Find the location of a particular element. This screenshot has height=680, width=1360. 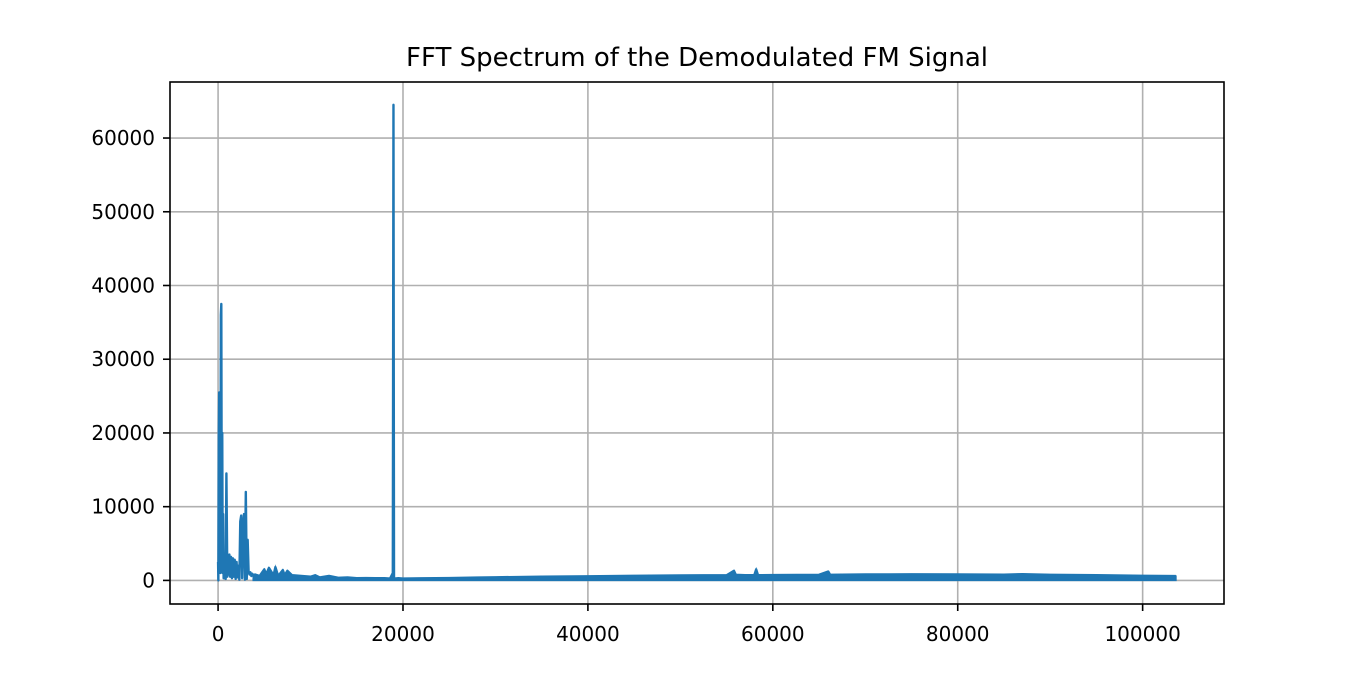

y-tick-label: 40000 is located at coordinates (123, 285).